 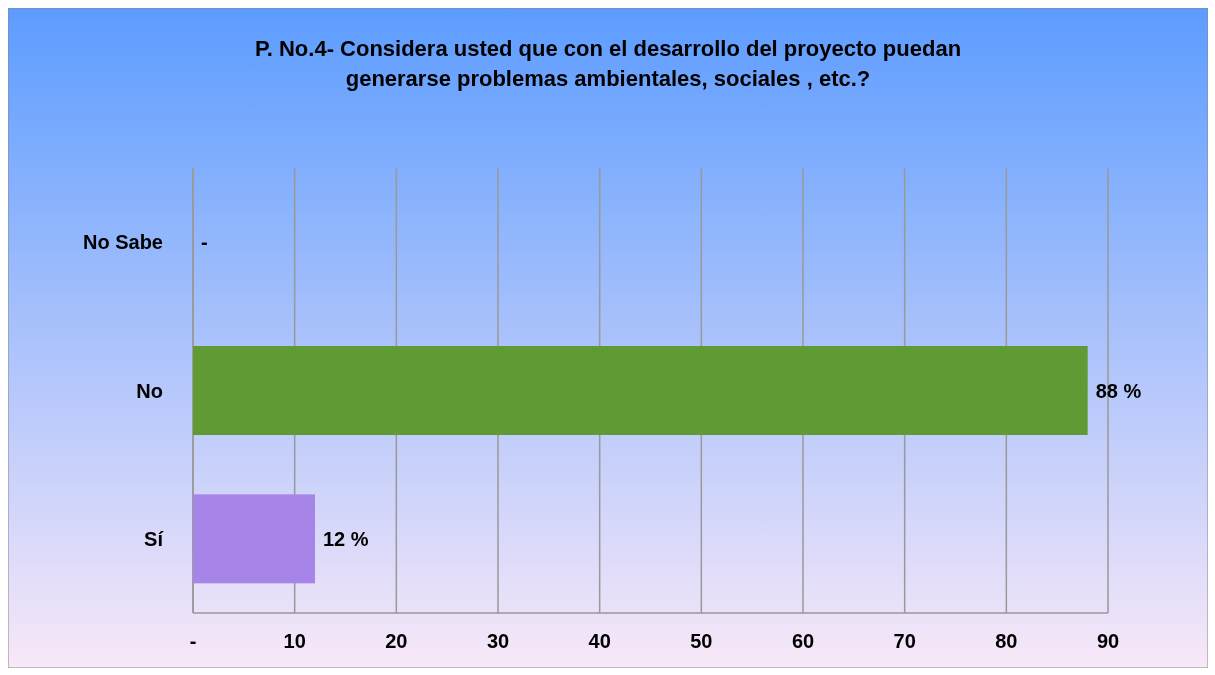 I want to click on data-label: 12 %, so click(x=346, y=538).